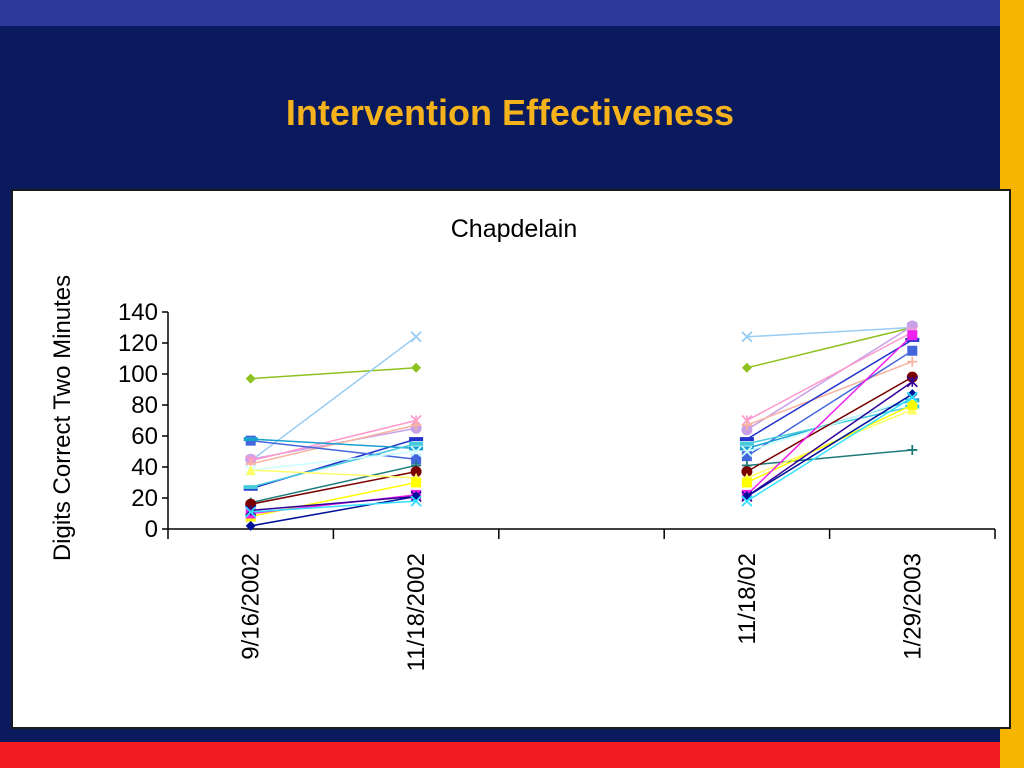 Image resolution: width=1024 pixels, height=768 pixels. Describe the element at coordinates (500, 13) in the screenshot. I see `top-bar` at that location.